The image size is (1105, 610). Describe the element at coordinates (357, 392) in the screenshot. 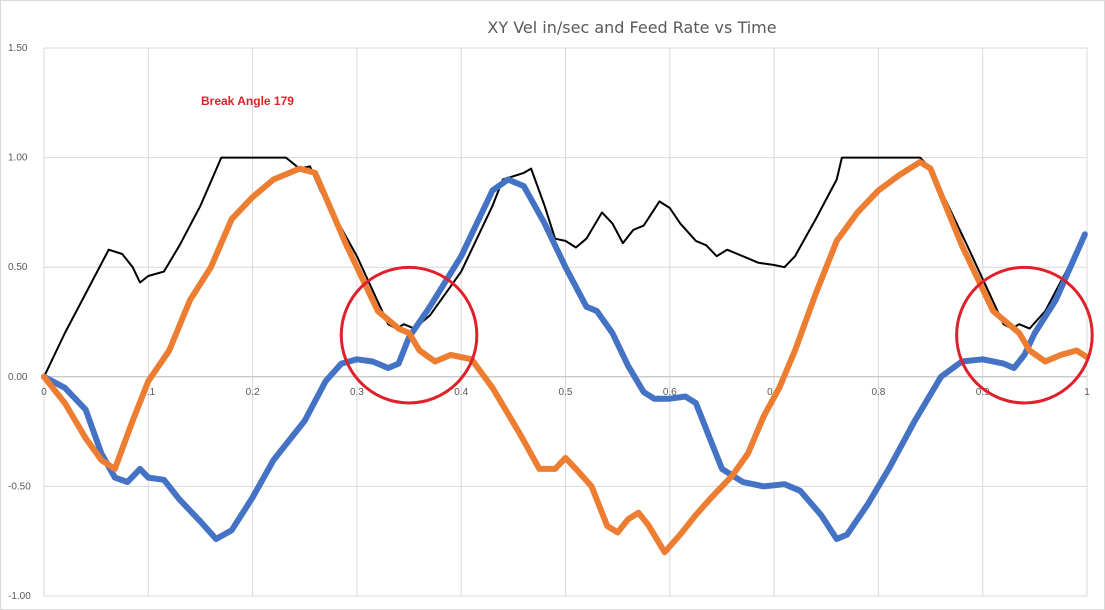

I see `x-tick-label: 0.3` at that location.